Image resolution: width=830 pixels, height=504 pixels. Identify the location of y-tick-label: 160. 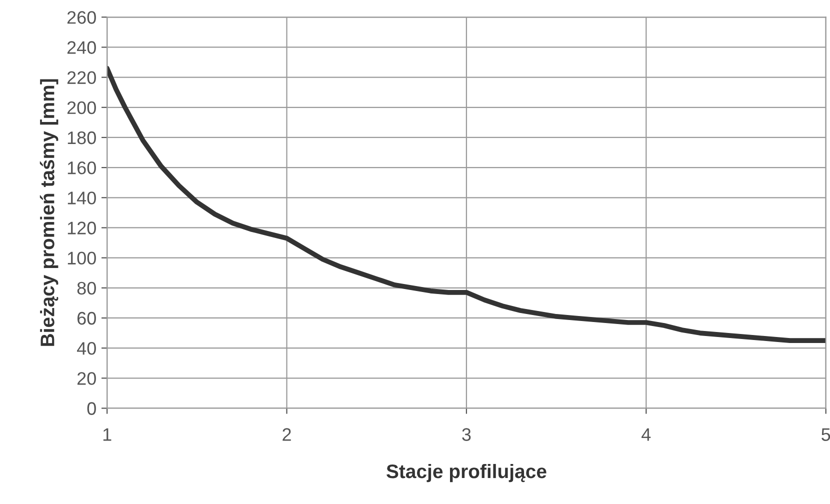
(82, 167).